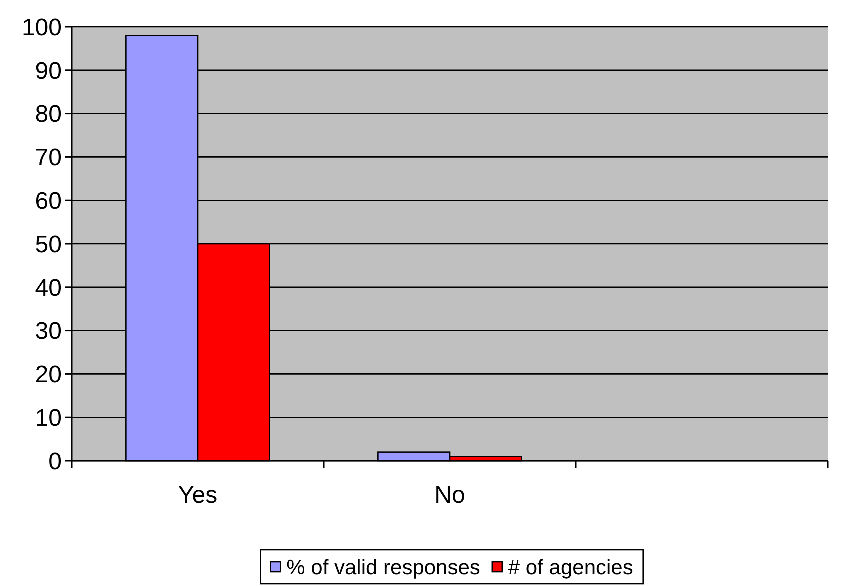  Describe the element at coordinates (55, 462) in the screenshot. I see `y-tick-label: 0` at that location.